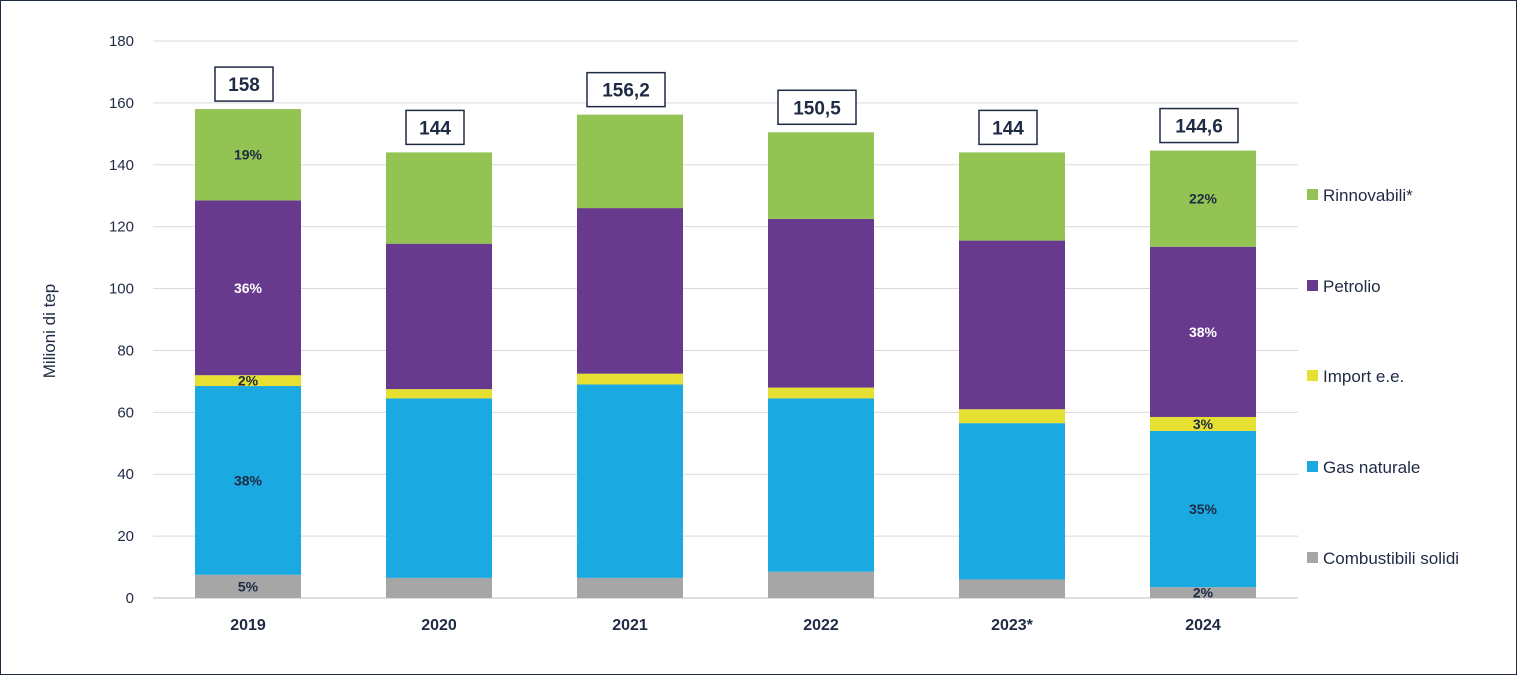 The height and width of the screenshot is (677, 1519). What do you see at coordinates (630, 625) in the screenshot?
I see `x-category-label: 2021` at bounding box center [630, 625].